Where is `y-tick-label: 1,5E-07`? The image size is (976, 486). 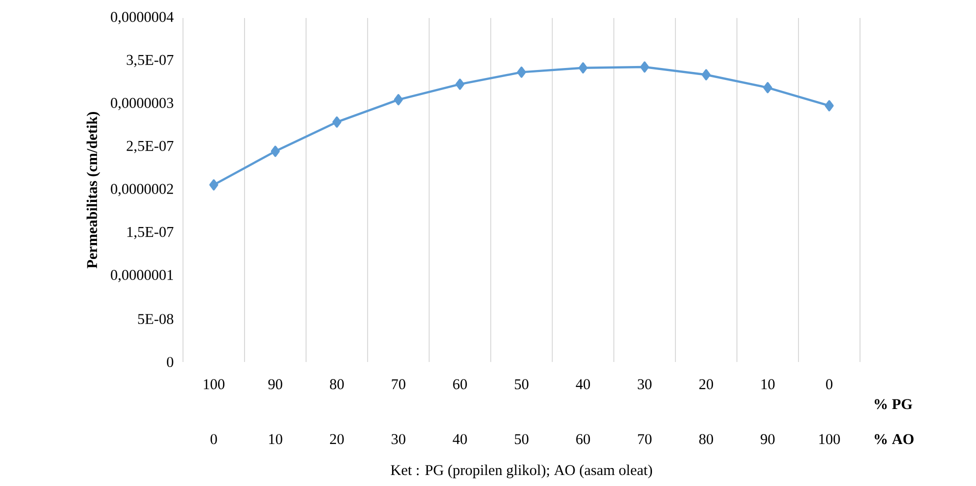 y-tick-label: 1,5E-07 is located at coordinates (150, 233).